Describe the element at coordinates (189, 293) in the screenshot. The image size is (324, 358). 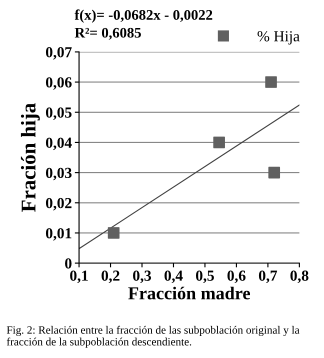
I see `x-axis-title: Fracción madre` at that location.